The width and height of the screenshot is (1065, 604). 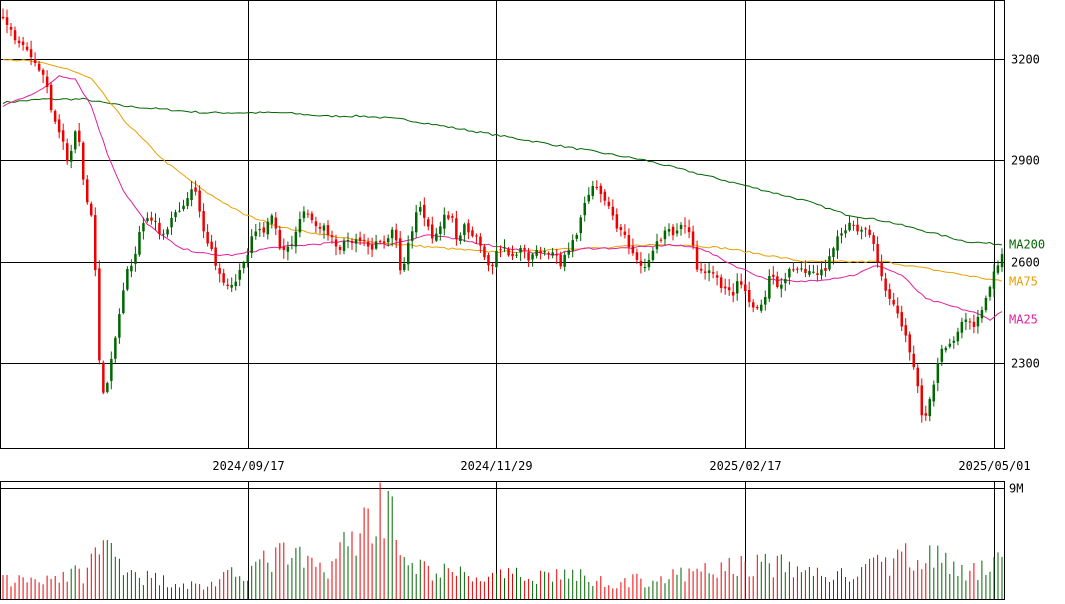 What do you see at coordinates (1025, 60) in the screenshot?
I see `price-tick-label: 3200` at bounding box center [1025, 60].